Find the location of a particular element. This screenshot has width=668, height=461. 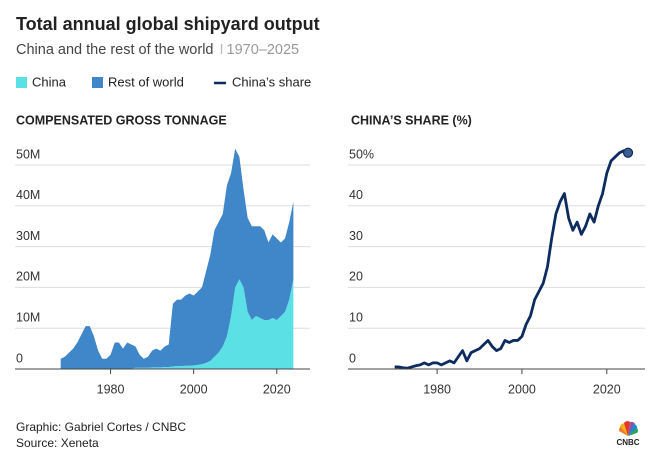

subtitle-range: 1970–2025 is located at coordinates (263, 50).